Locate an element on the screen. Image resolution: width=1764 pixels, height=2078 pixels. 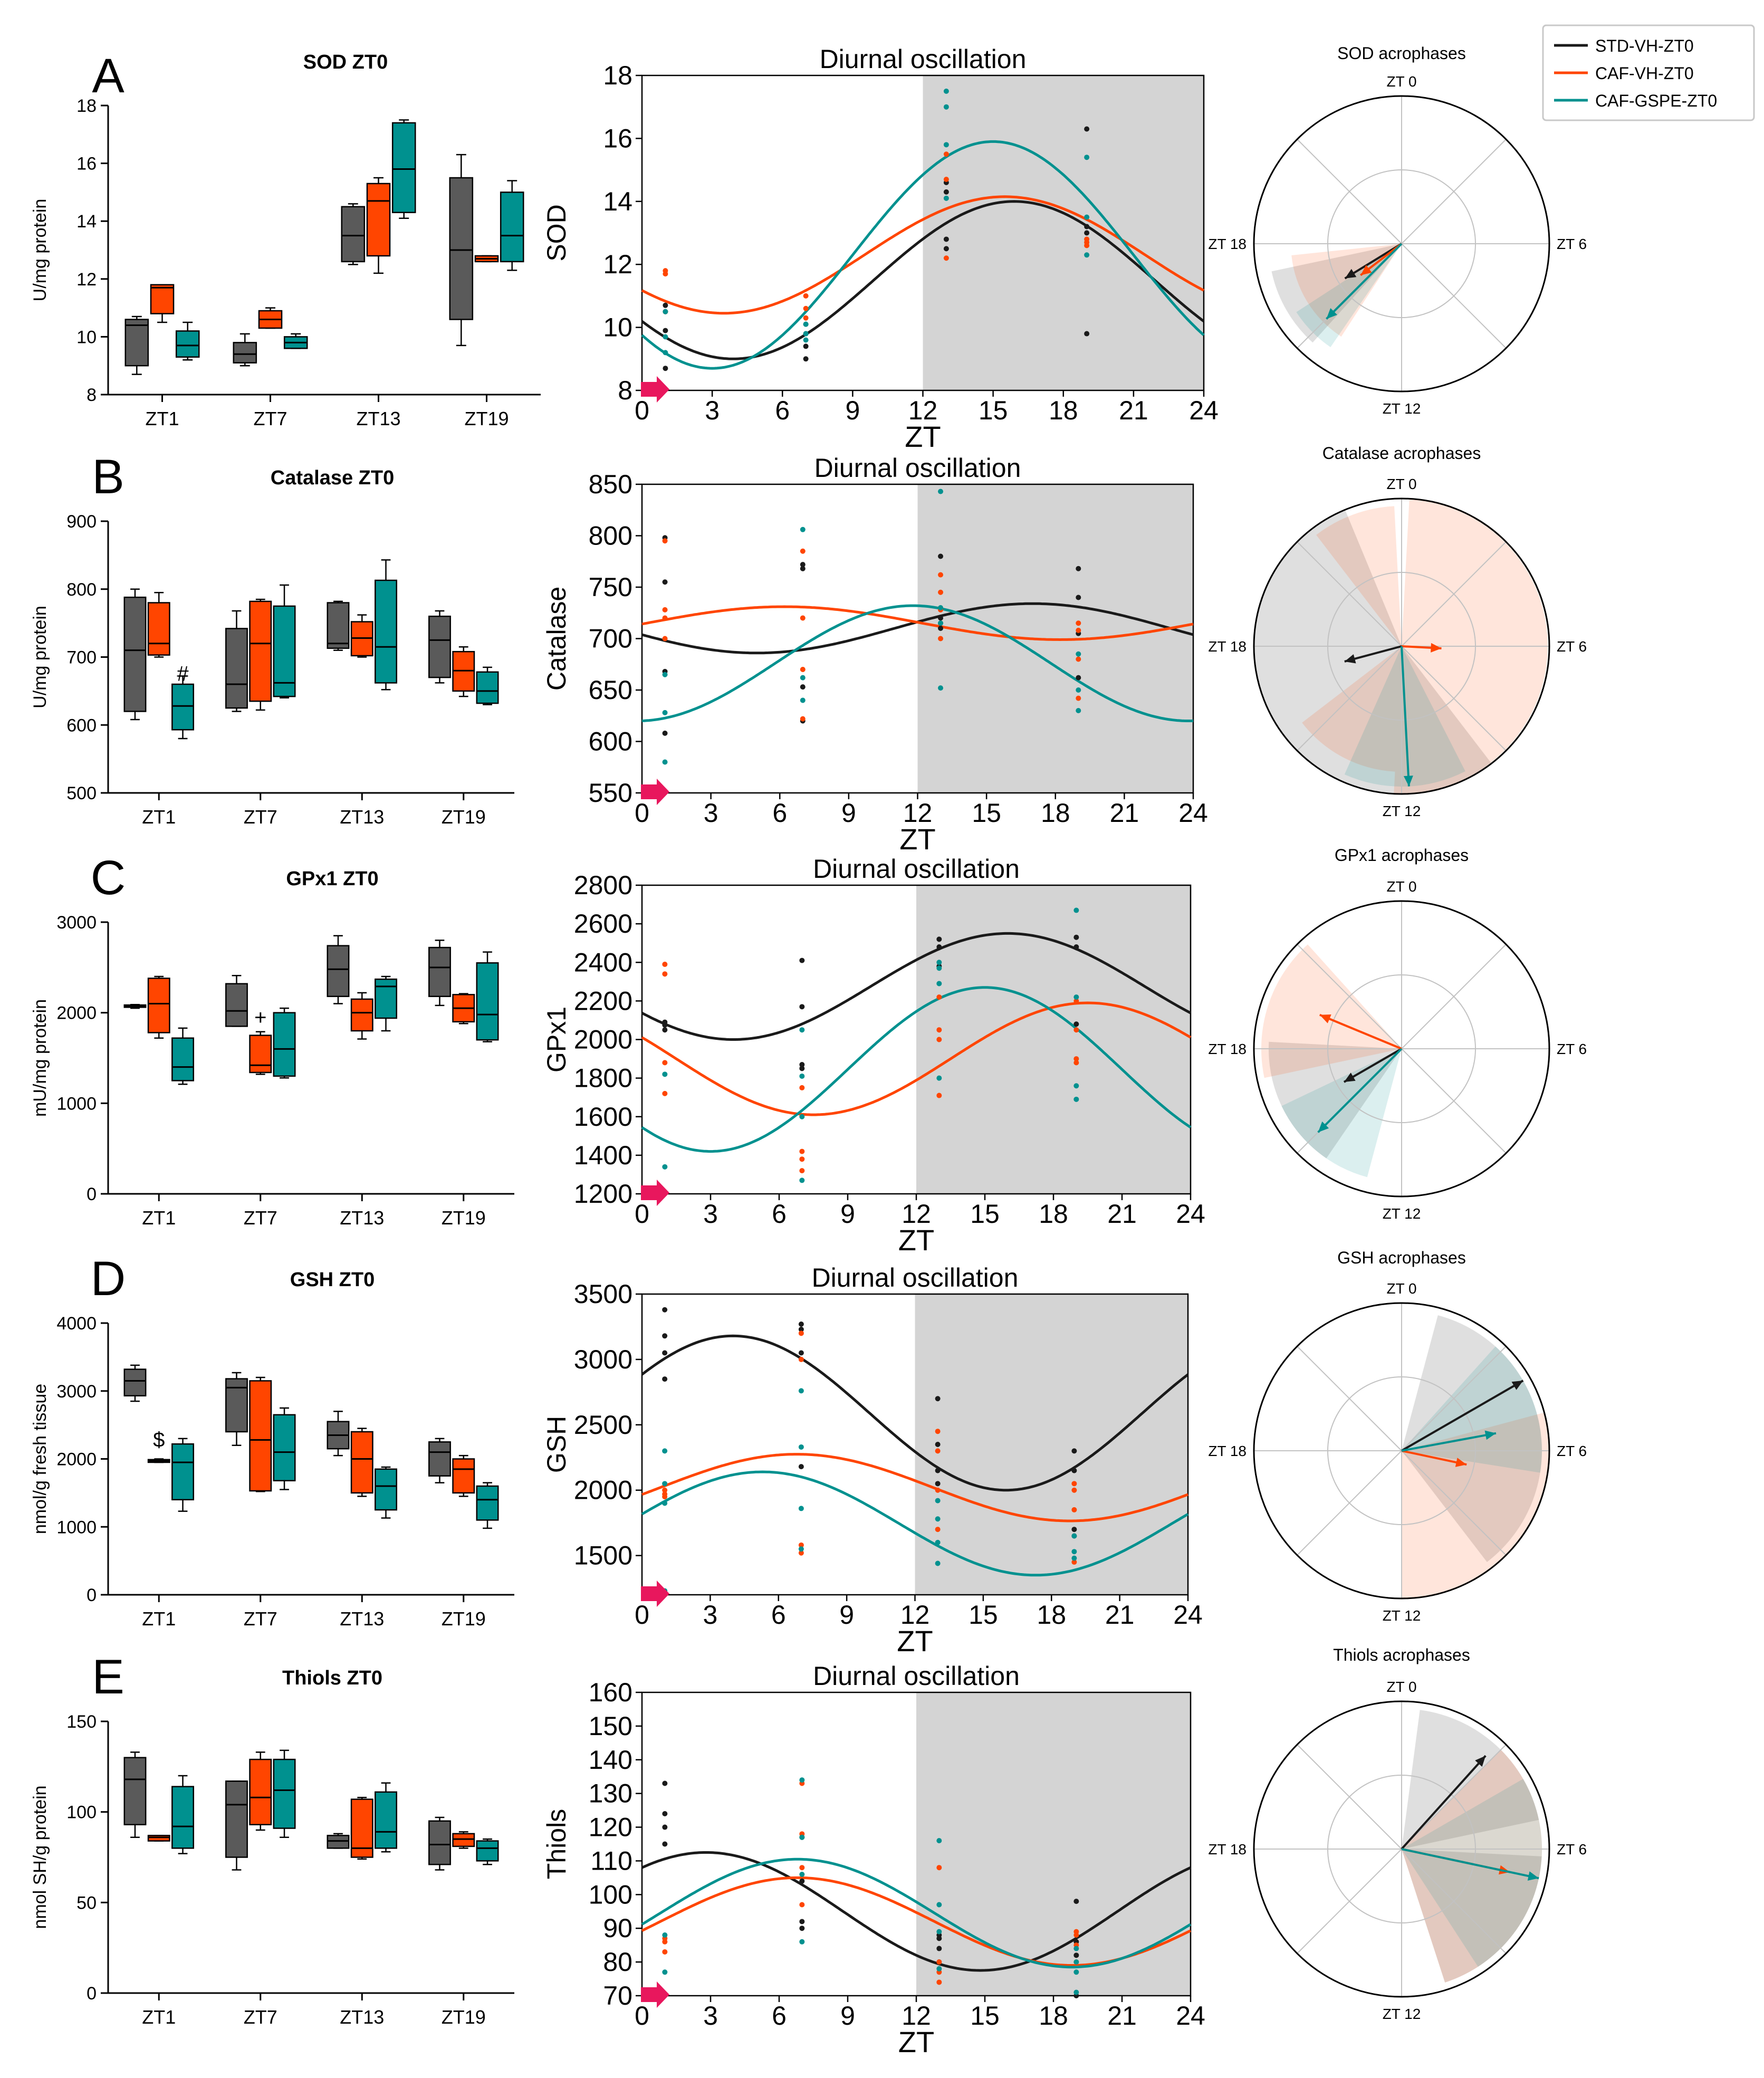
box-chart-title: SOD ZT0 is located at coordinates (345, 62).